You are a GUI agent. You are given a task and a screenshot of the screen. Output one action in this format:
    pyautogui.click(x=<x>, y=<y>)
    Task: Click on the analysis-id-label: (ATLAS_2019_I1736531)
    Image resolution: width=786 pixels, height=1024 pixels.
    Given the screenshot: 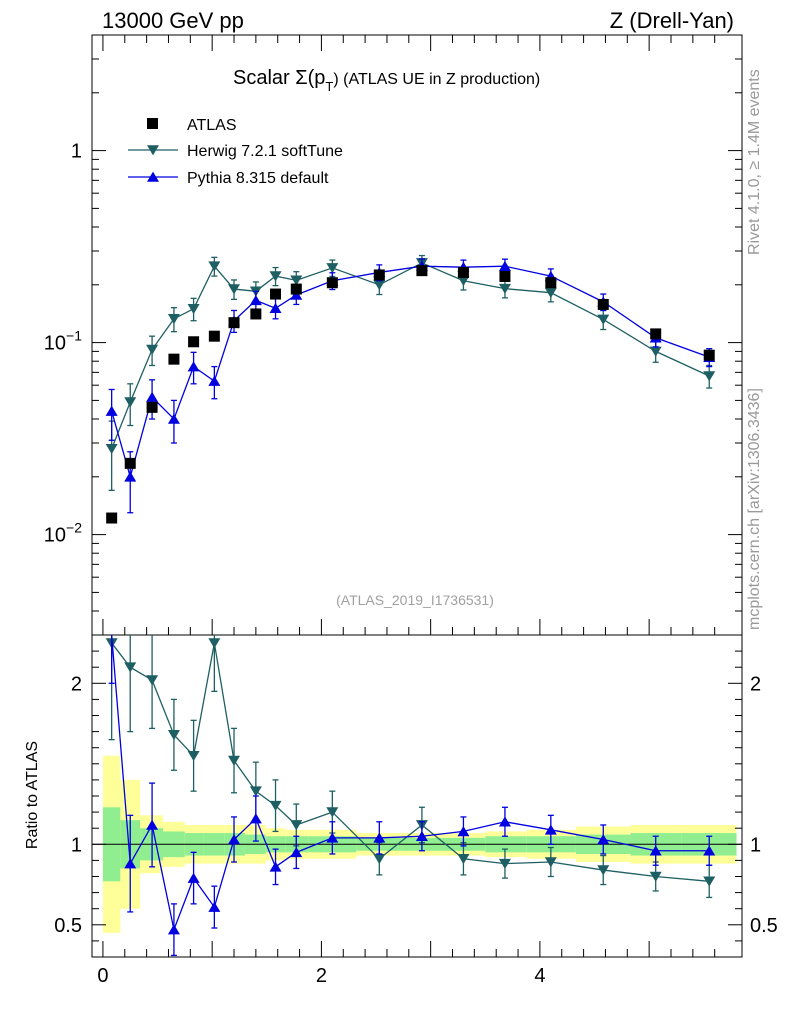 What is the action you would take?
    pyautogui.click(x=415, y=600)
    